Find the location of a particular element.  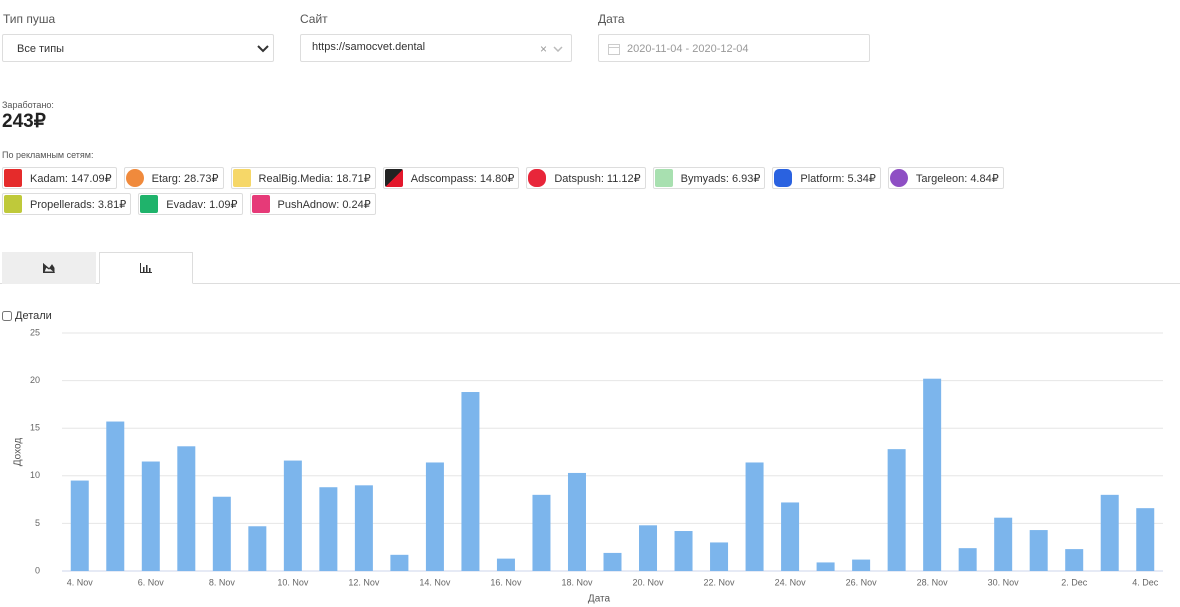

network-chip: Bymyads: 6.93₽ is located at coordinates (709, 178).